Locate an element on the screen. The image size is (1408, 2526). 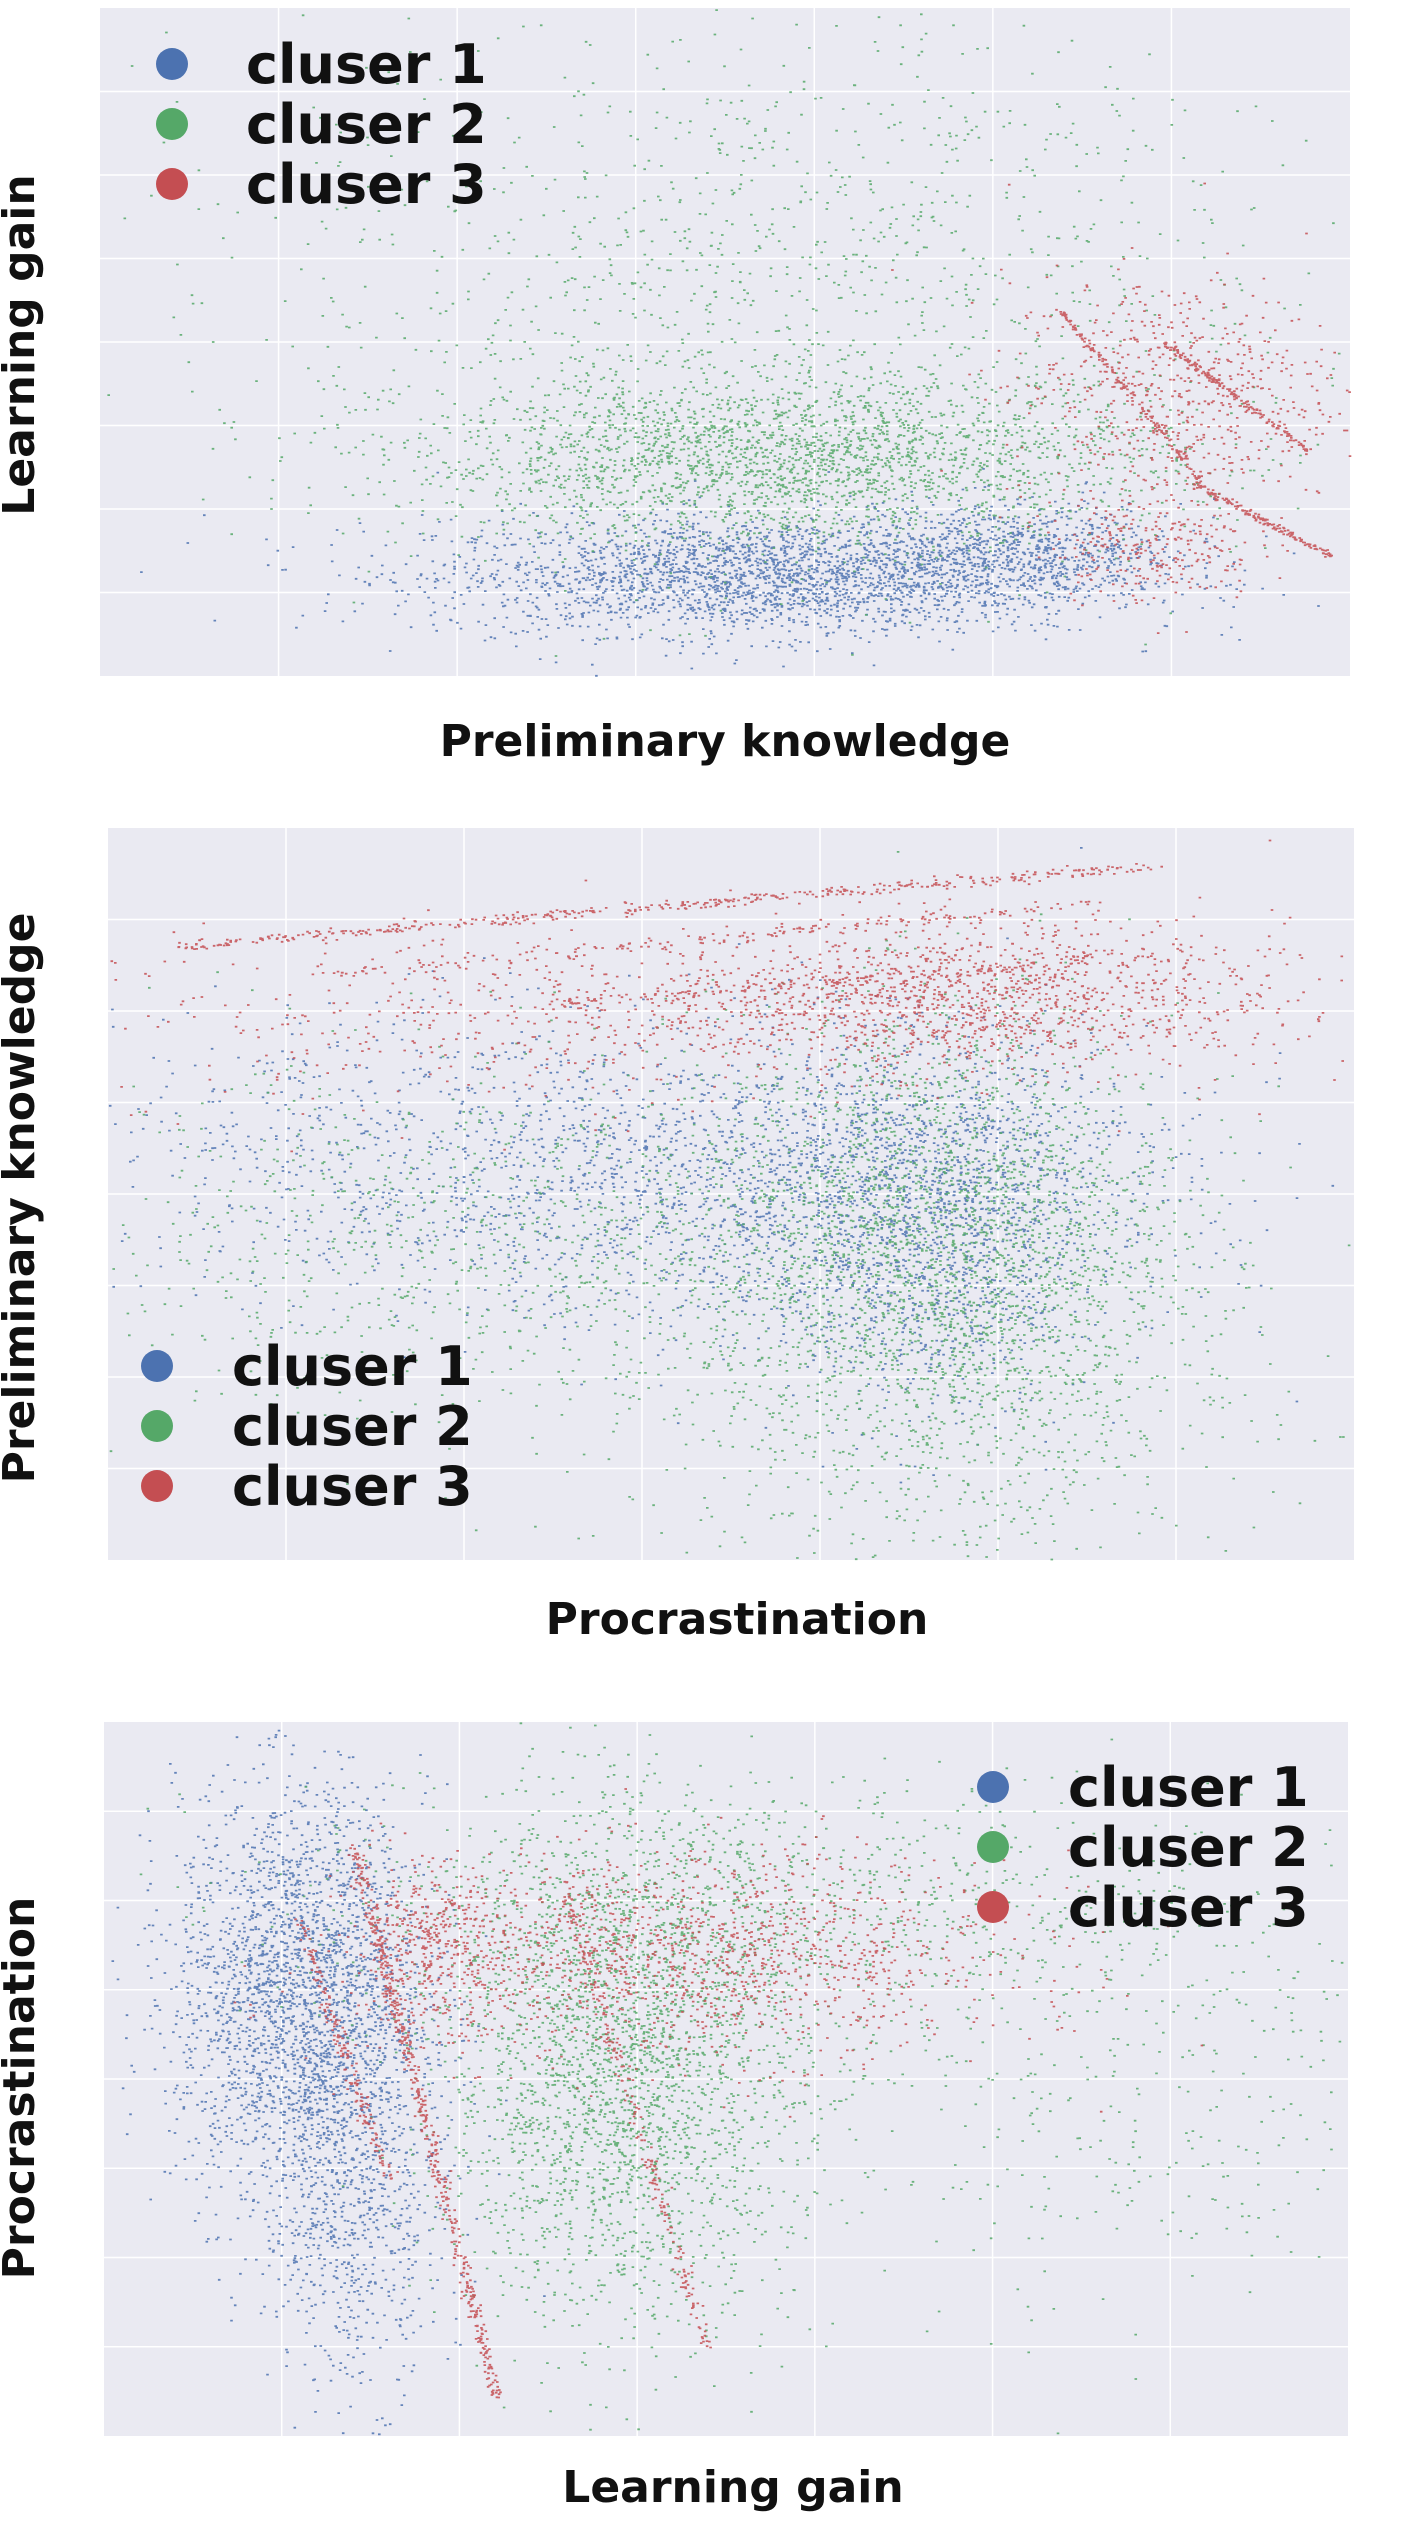
y-axis-label: Learning gain is located at coordinates (22, 344).